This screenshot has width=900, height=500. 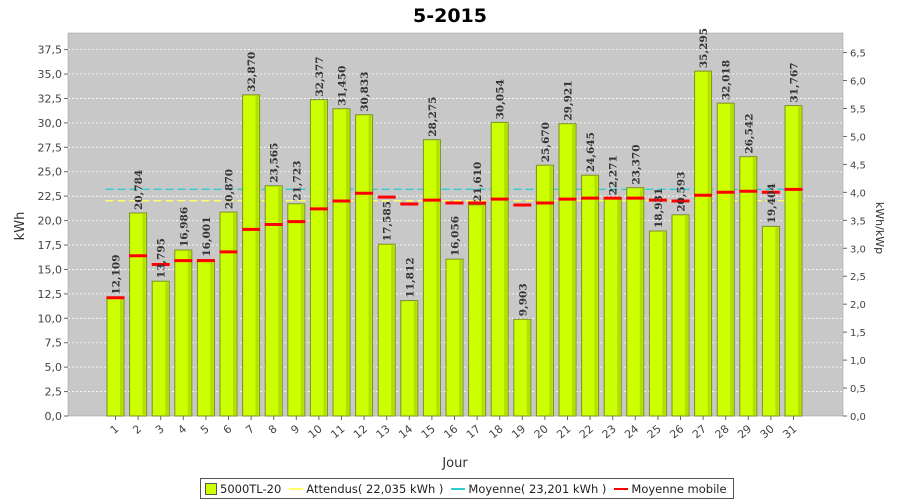 What do you see at coordinates (679, 488) in the screenshot?
I see `legend-label: Moyenne mobile` at bounding box center [679, 488].